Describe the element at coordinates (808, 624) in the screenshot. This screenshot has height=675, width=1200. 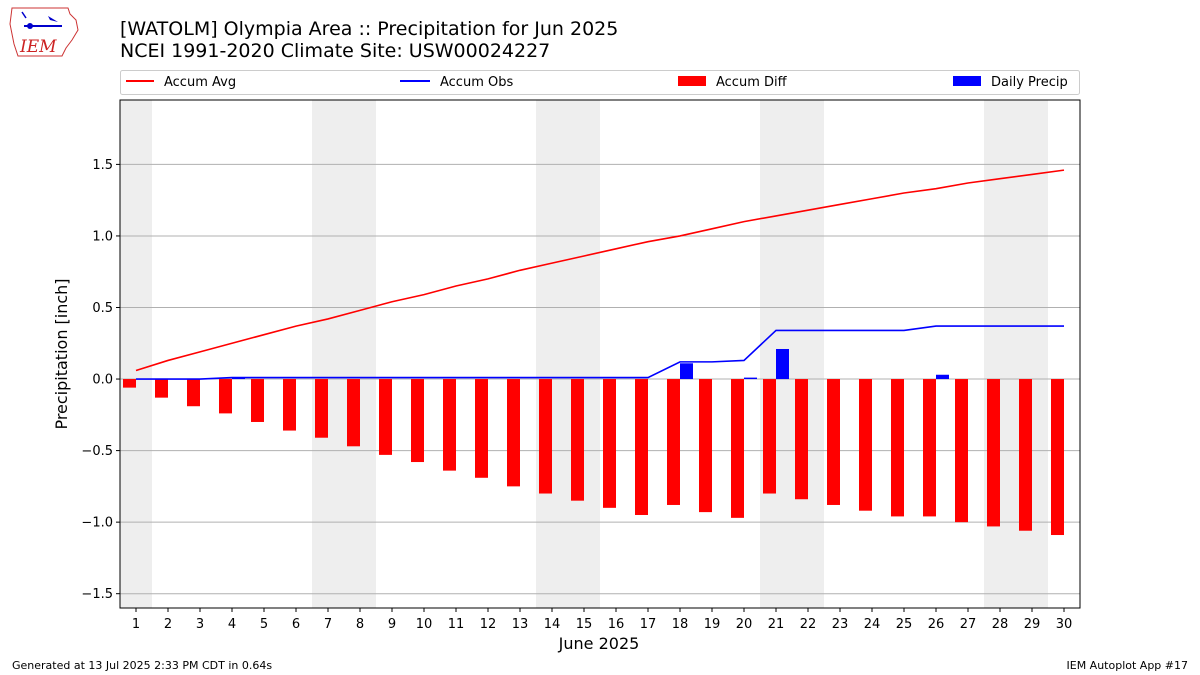
I see `x-tick-label: 22` at that location.